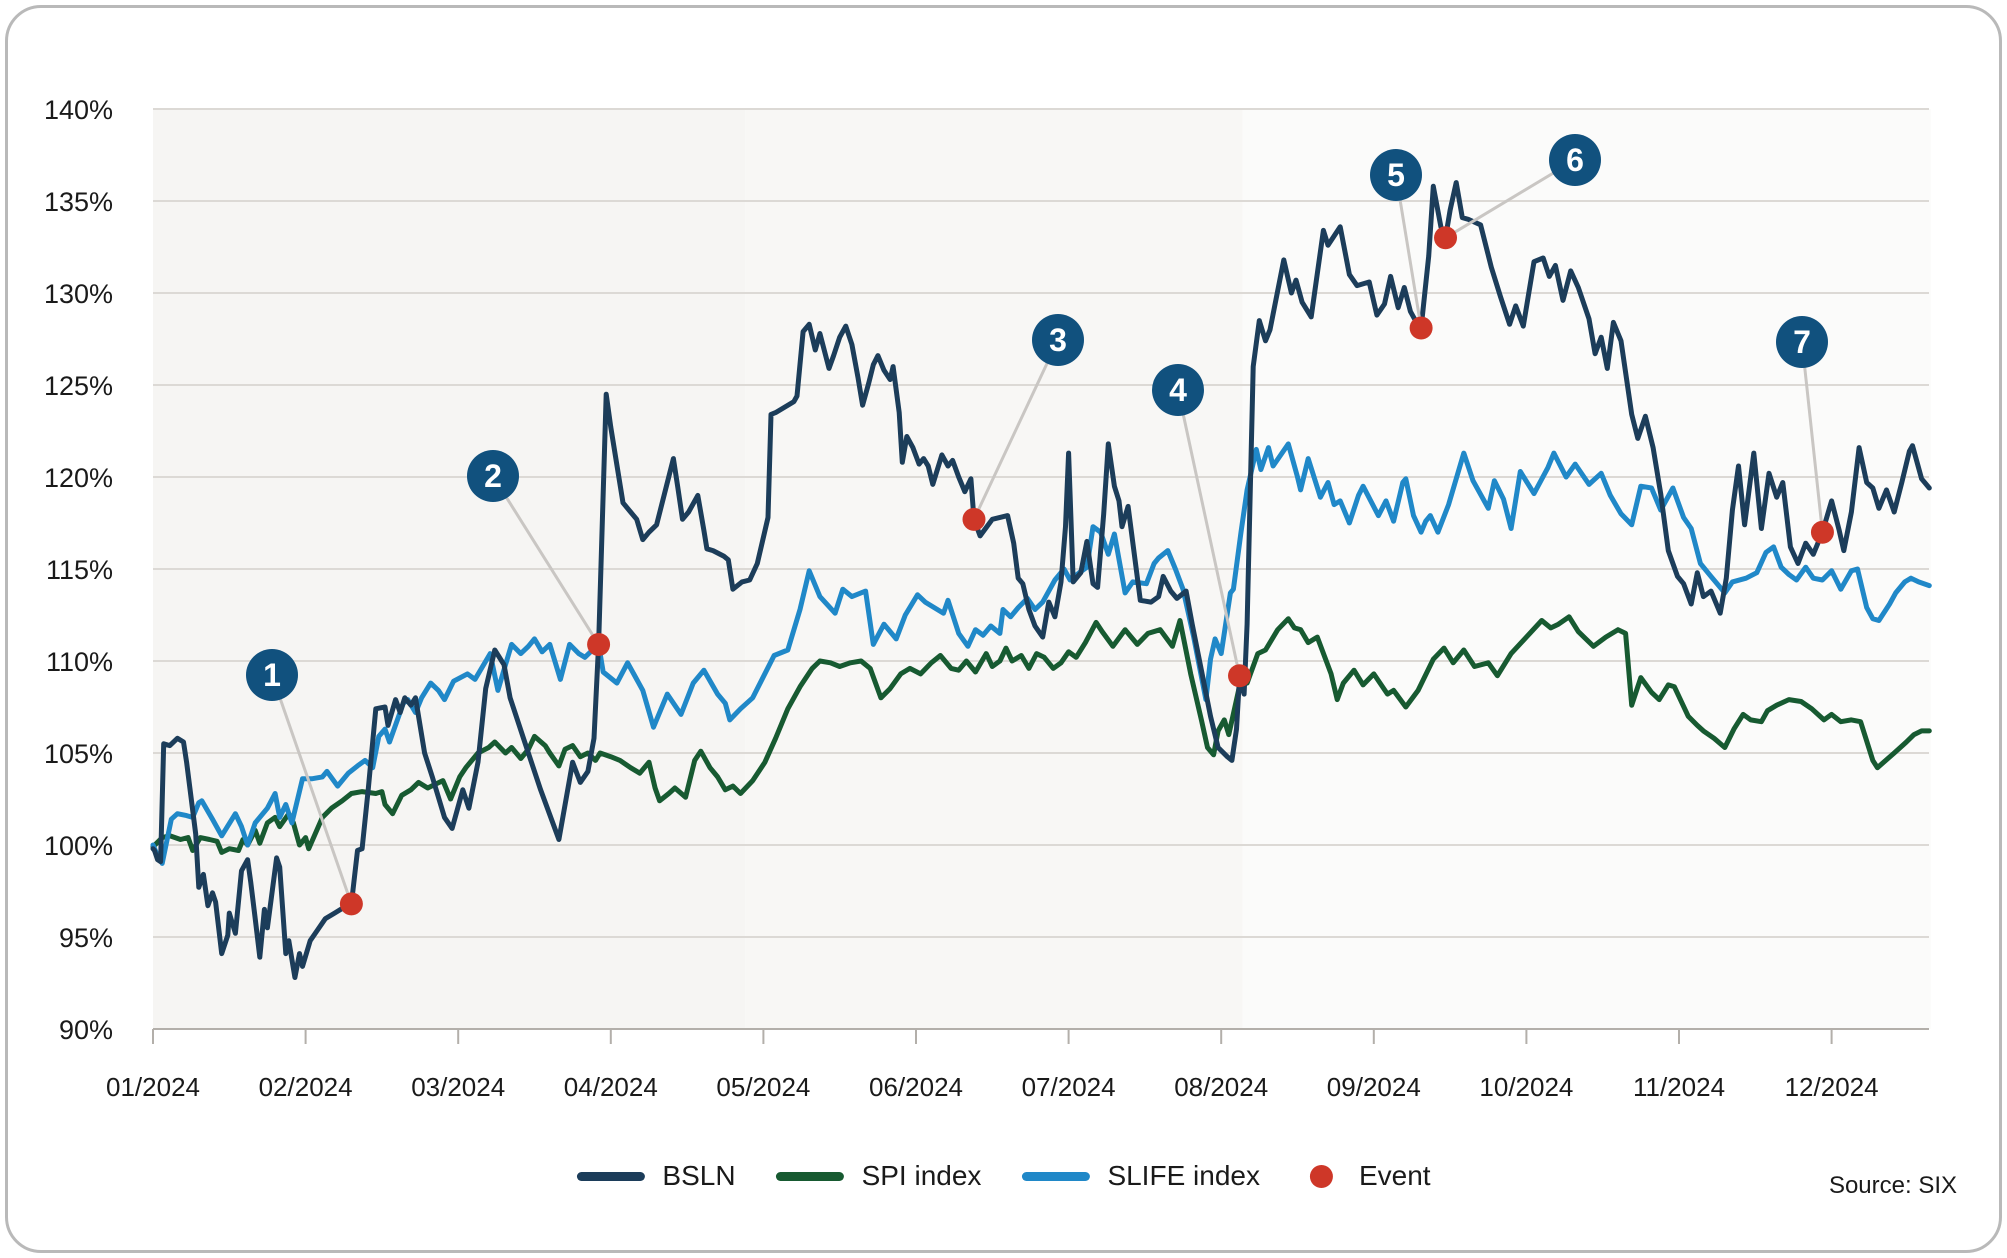 This screenshot has height=1258, width=2007. I want to click on x-tick-label: 09/2024, so click(1374, 1087).